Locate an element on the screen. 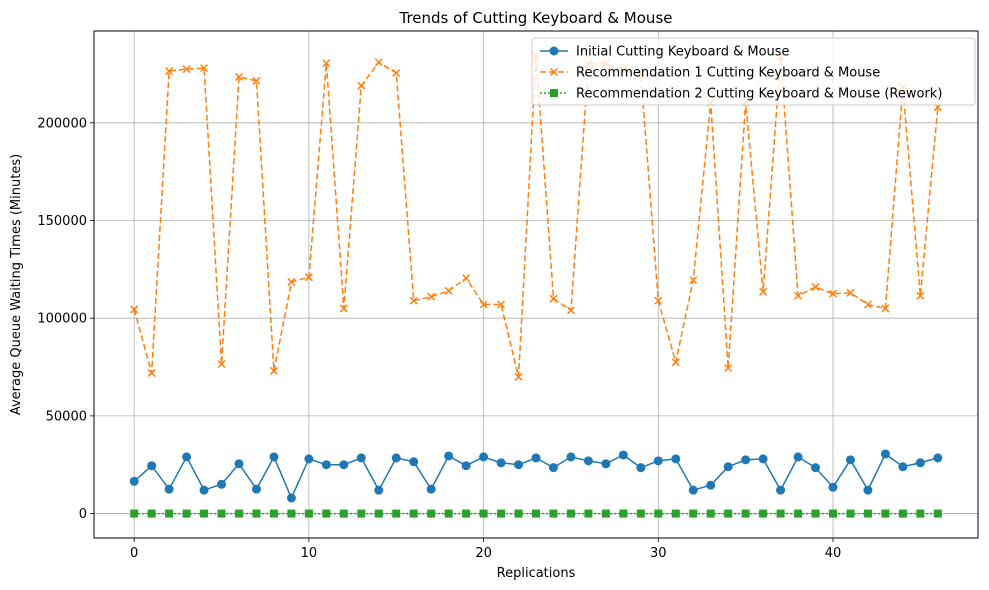  legend-box is located at coordinates (753, 71).